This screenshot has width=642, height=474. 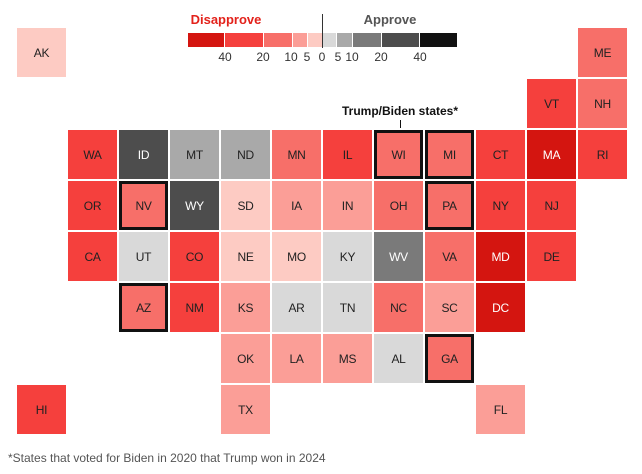 I want to click on legend-bin-a0, so click(x=329, y=40).